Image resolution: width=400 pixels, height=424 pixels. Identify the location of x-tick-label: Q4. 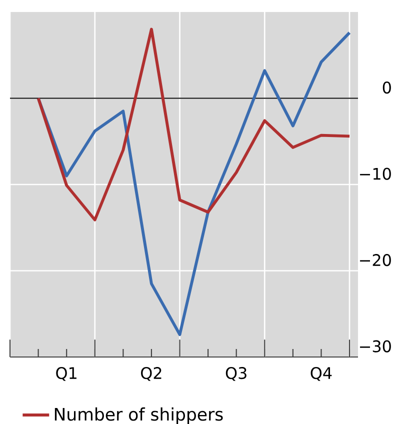
(321, 374).